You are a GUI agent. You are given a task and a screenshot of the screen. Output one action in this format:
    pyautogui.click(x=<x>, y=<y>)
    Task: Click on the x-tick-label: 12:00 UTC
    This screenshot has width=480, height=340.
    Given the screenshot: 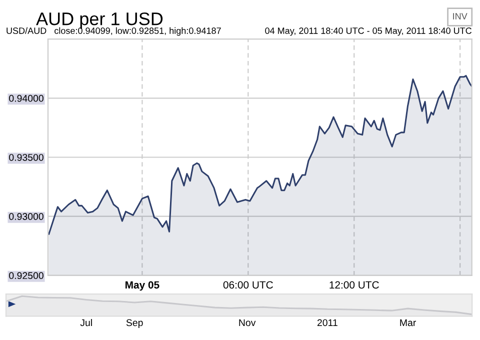 What is the action you would take?
    pyautogui.click(x=354, y=285)
    